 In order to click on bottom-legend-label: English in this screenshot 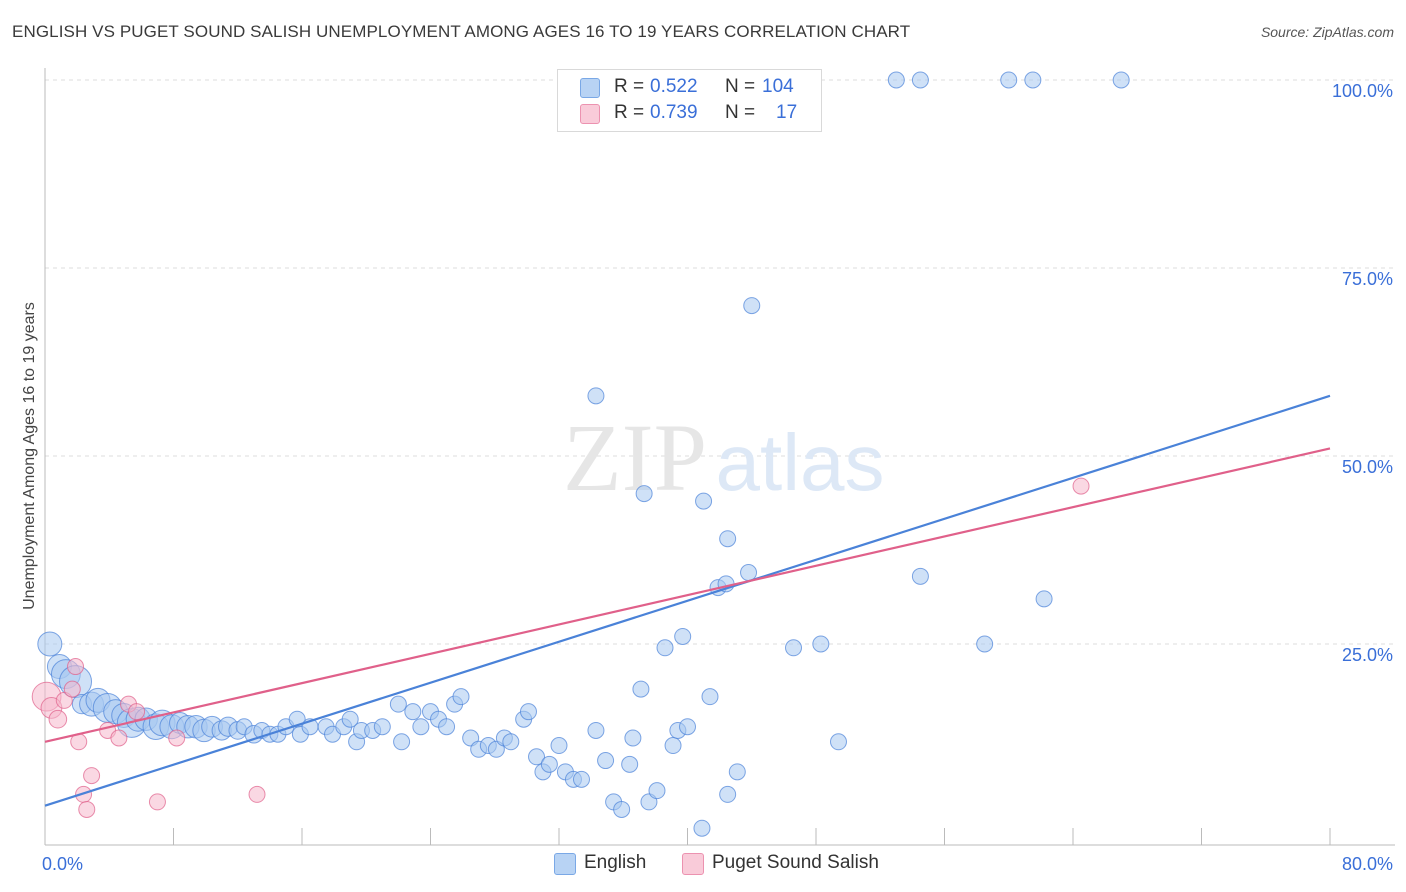, I will do `click(615, 862)`.